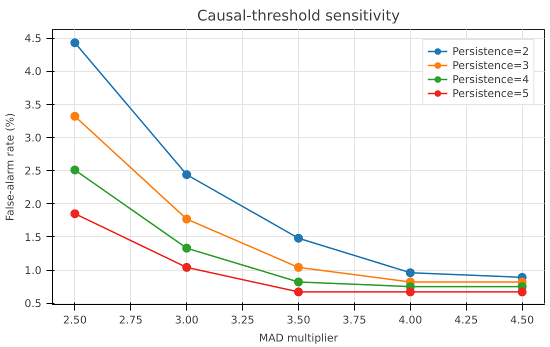 This screenshot has width=550, height=347. What do you see at coordinates (522, 320) in the screenshot?
I see `x-tick-label: 4.50` at bounding box center [522, 320].